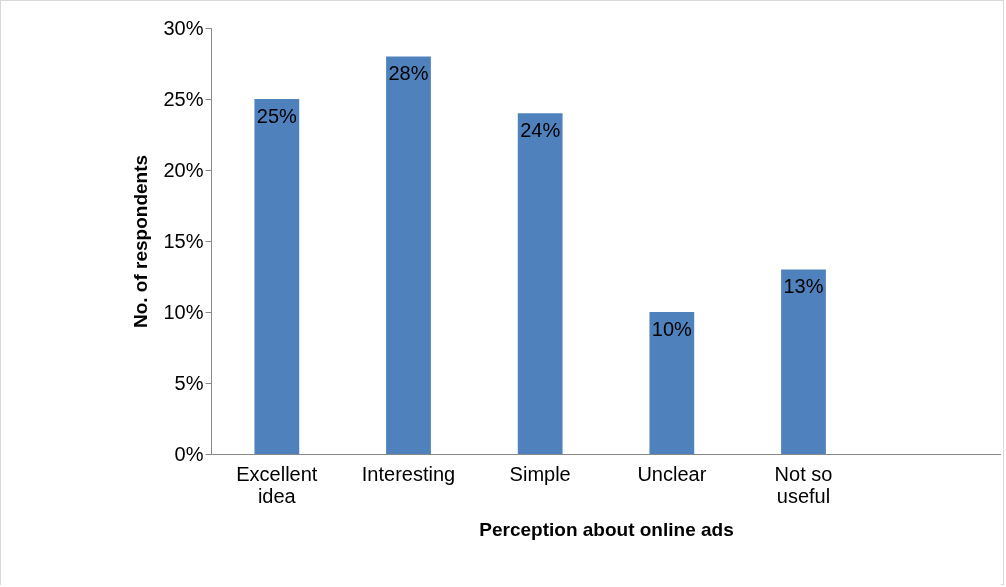 This screenshot has width=1006, height=587. I want to click on x-tick-label: Interesting, so click(408, 473).